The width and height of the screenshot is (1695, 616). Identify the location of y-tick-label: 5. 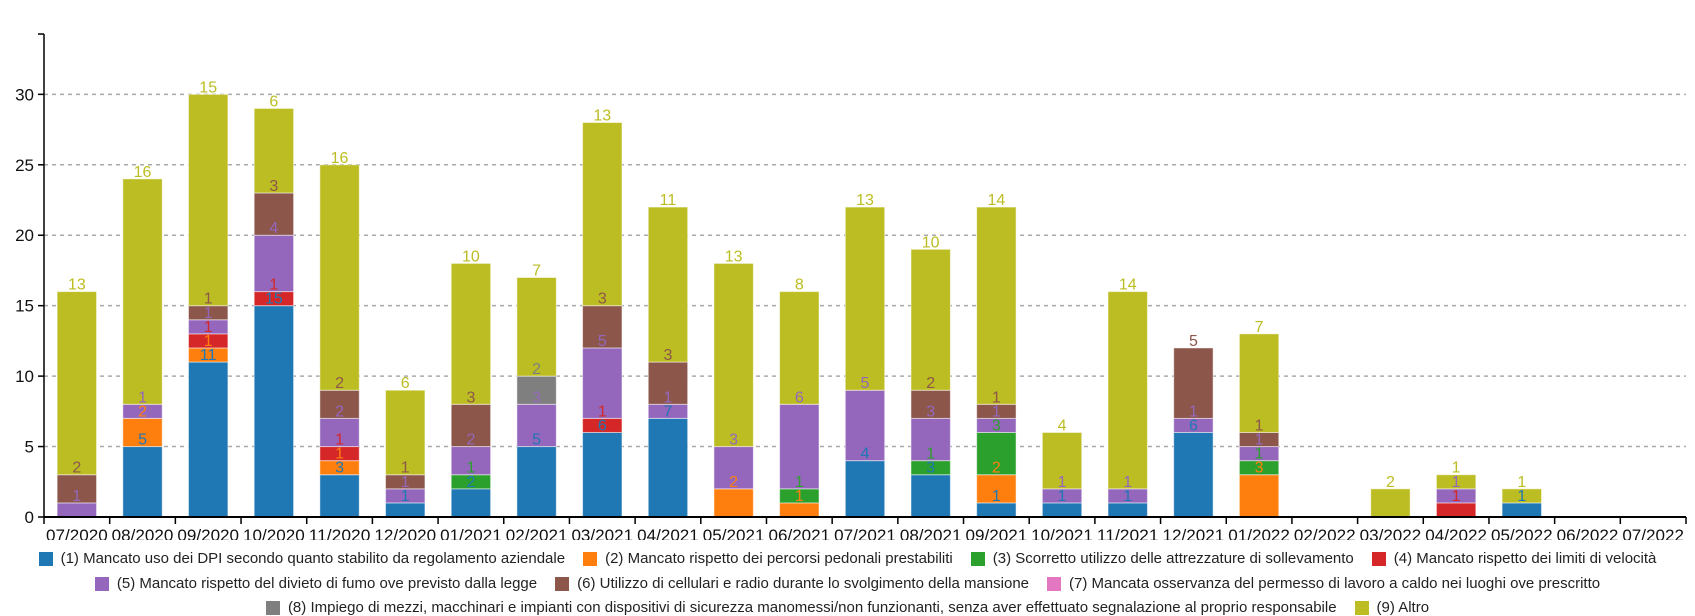
(29, 447).